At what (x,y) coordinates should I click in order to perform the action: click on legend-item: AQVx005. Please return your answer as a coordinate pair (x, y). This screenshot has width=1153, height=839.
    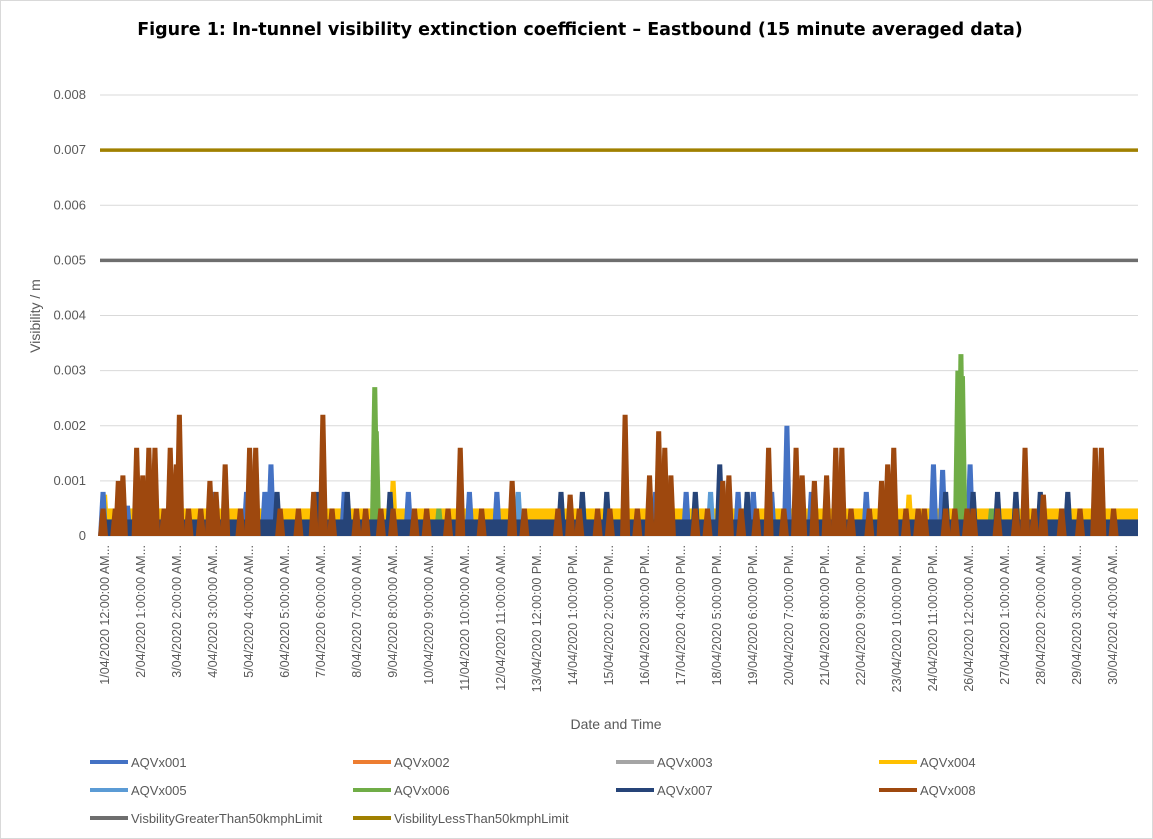
    Looking at the image, I should click on (138, 790).